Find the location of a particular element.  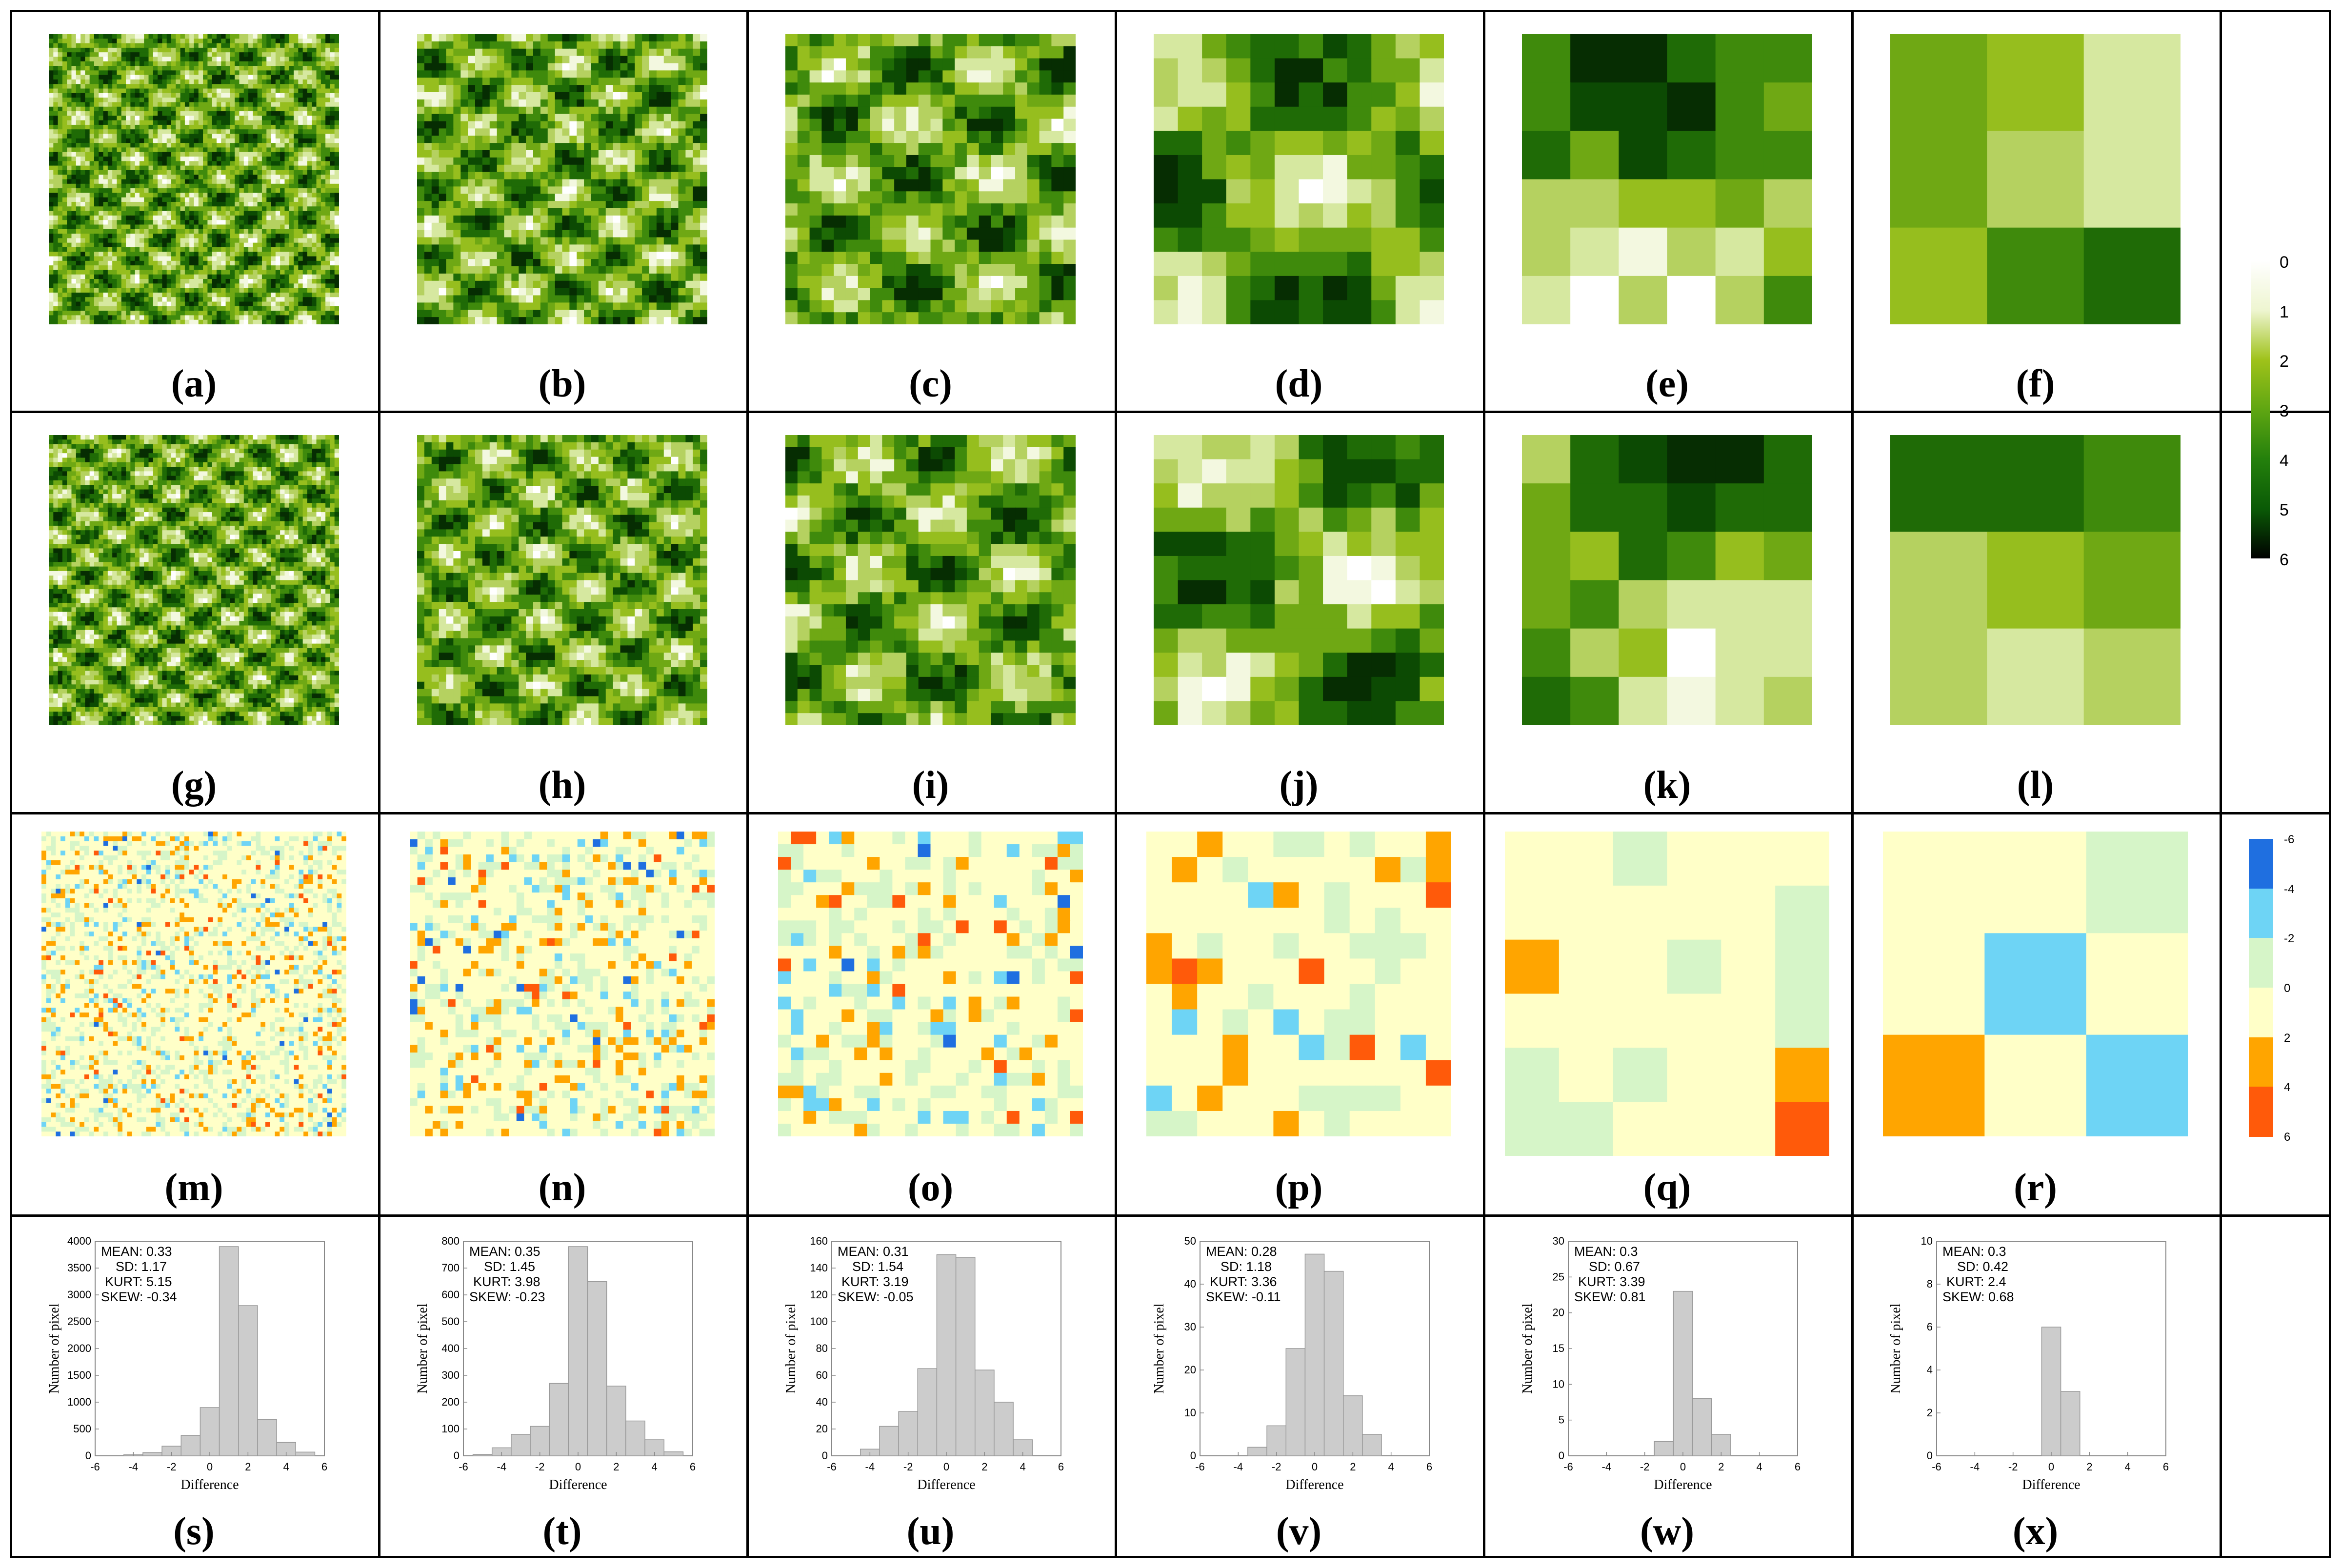

y-tick-label: 5 is located at coordinates (1561, 1420).